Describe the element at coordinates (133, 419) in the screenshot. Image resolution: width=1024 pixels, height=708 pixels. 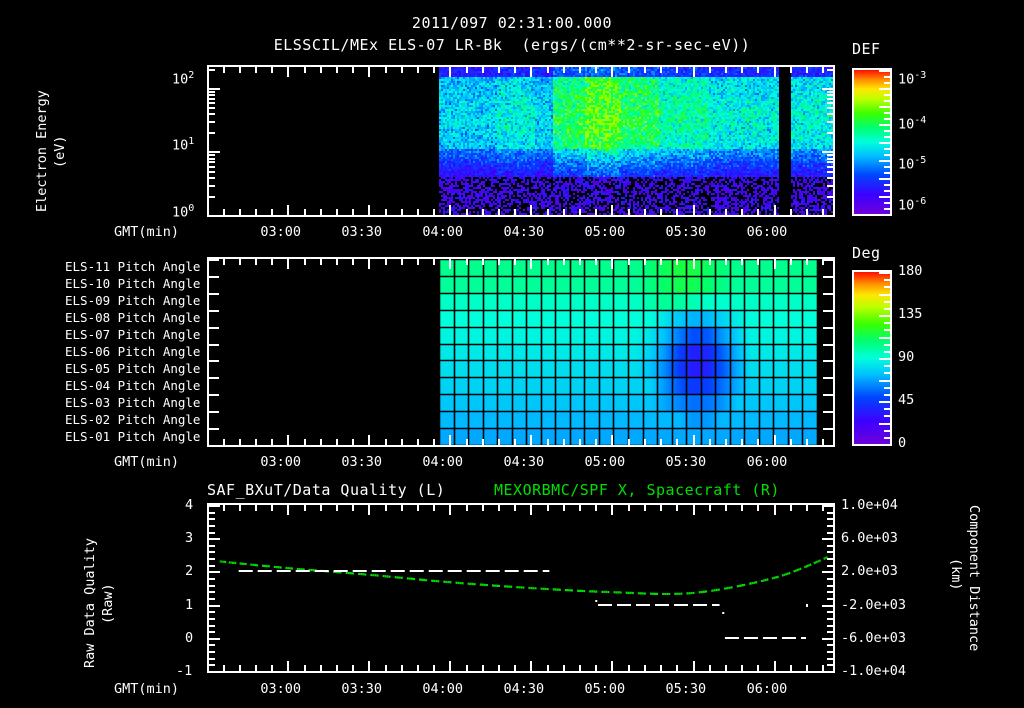
I see `pitch-angle-row-label: ELS-02 Pitch Angle` at that location.